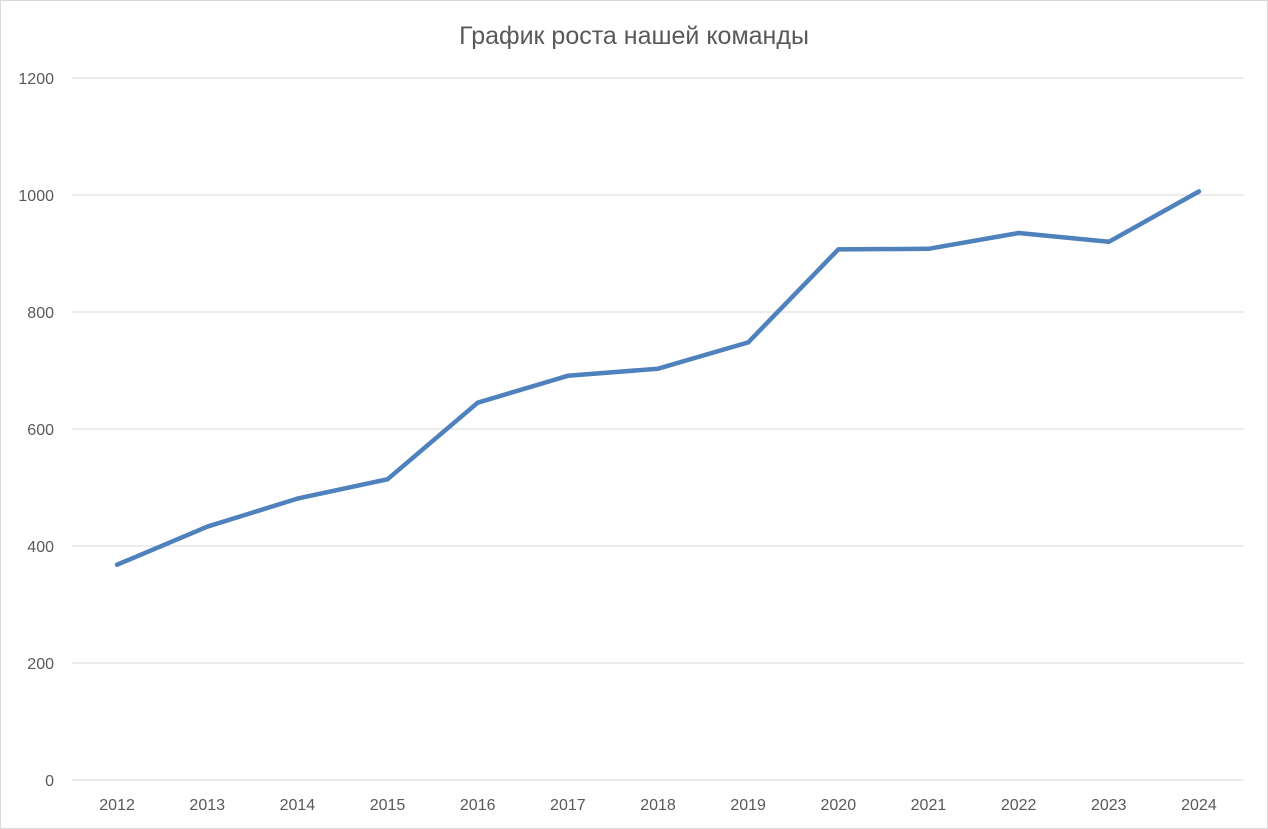 The width and height of the screenshot is (1268, 829). Describe the element at coordinates (40, 547) in the screenshot. I see `y-tick-label: 400` at that location.